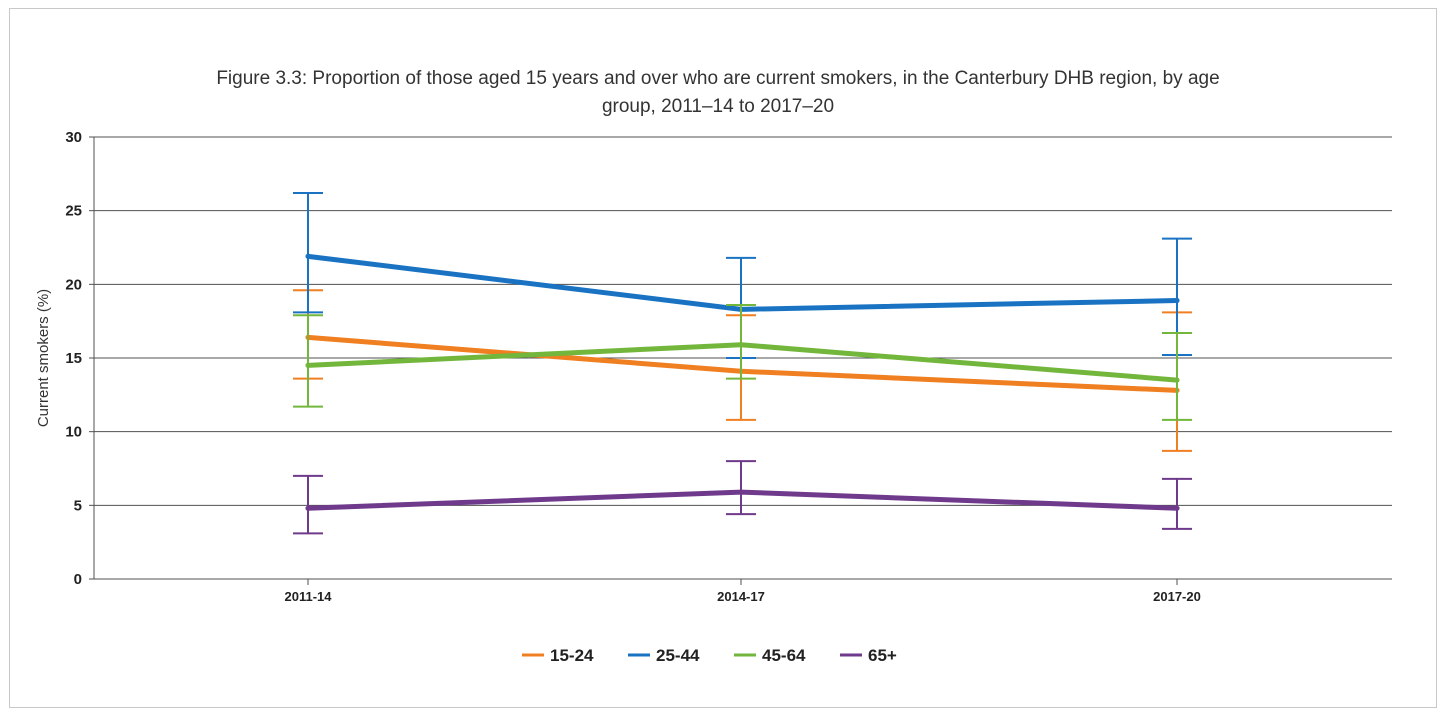  I want to click on legend-label: 25-44, so click(678, 655).